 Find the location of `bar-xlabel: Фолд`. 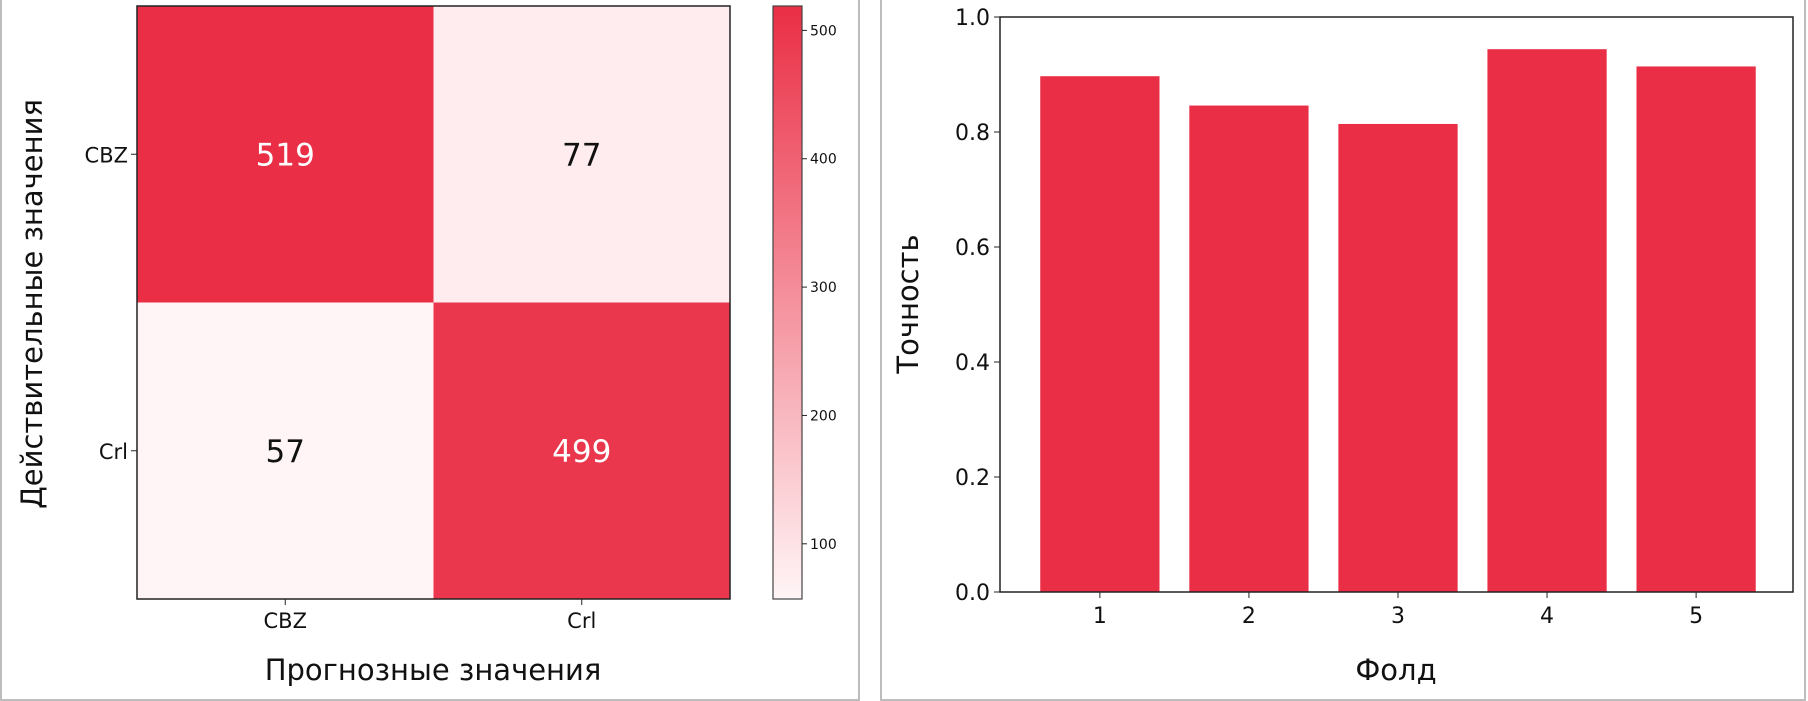

bar-xlabel: Фолд is located at coordinates (1395, 670).